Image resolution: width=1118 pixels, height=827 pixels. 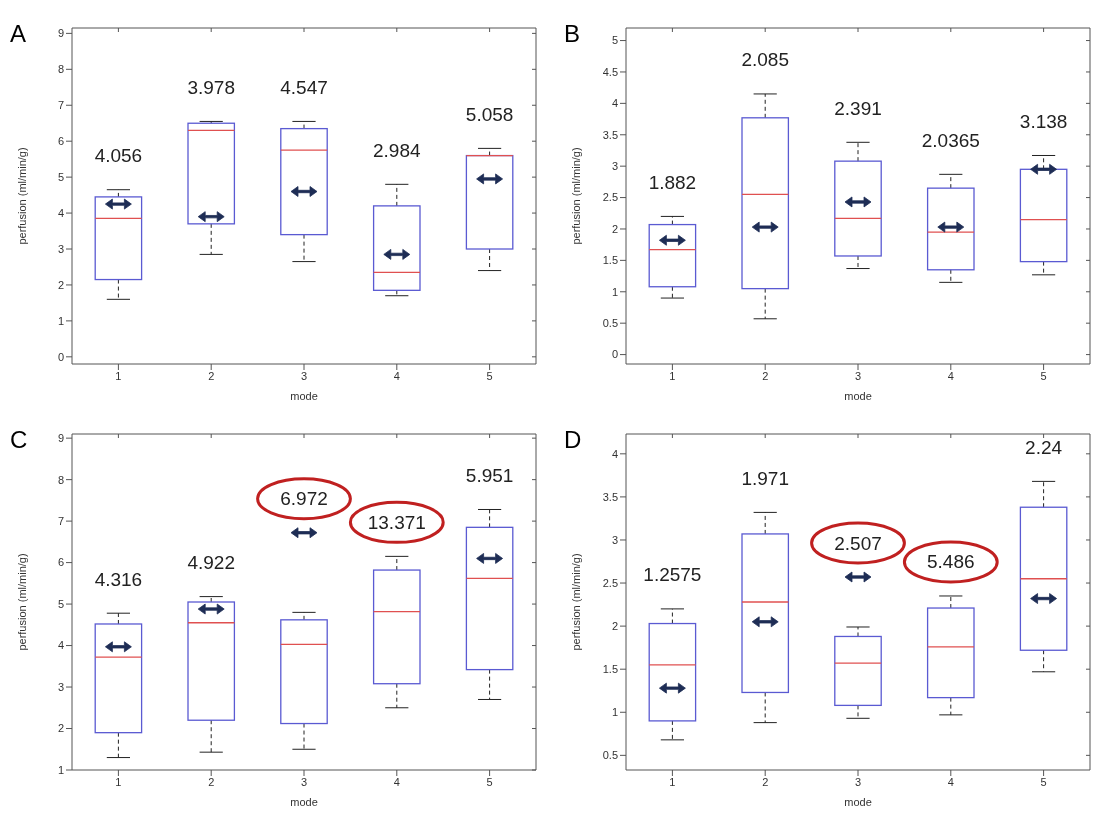 I want to click on annotation: 5.486, so click(x=951, y=562).